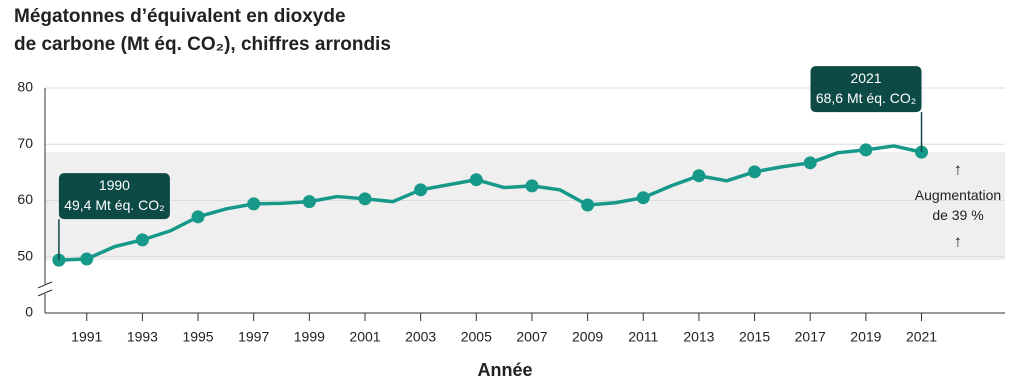 This screenshot has height=389, width=1024. I want to click on y-tick-label: 50, so click(25, 255).